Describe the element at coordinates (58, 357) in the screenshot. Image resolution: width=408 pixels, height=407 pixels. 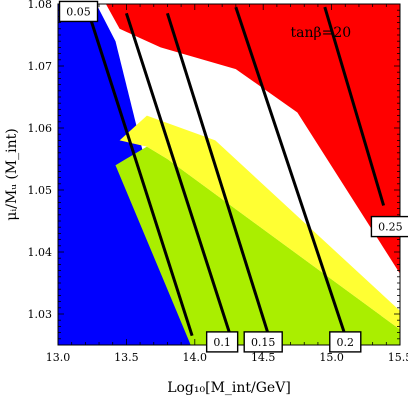
I see `x-tick-label-0: 13.0` at that location.